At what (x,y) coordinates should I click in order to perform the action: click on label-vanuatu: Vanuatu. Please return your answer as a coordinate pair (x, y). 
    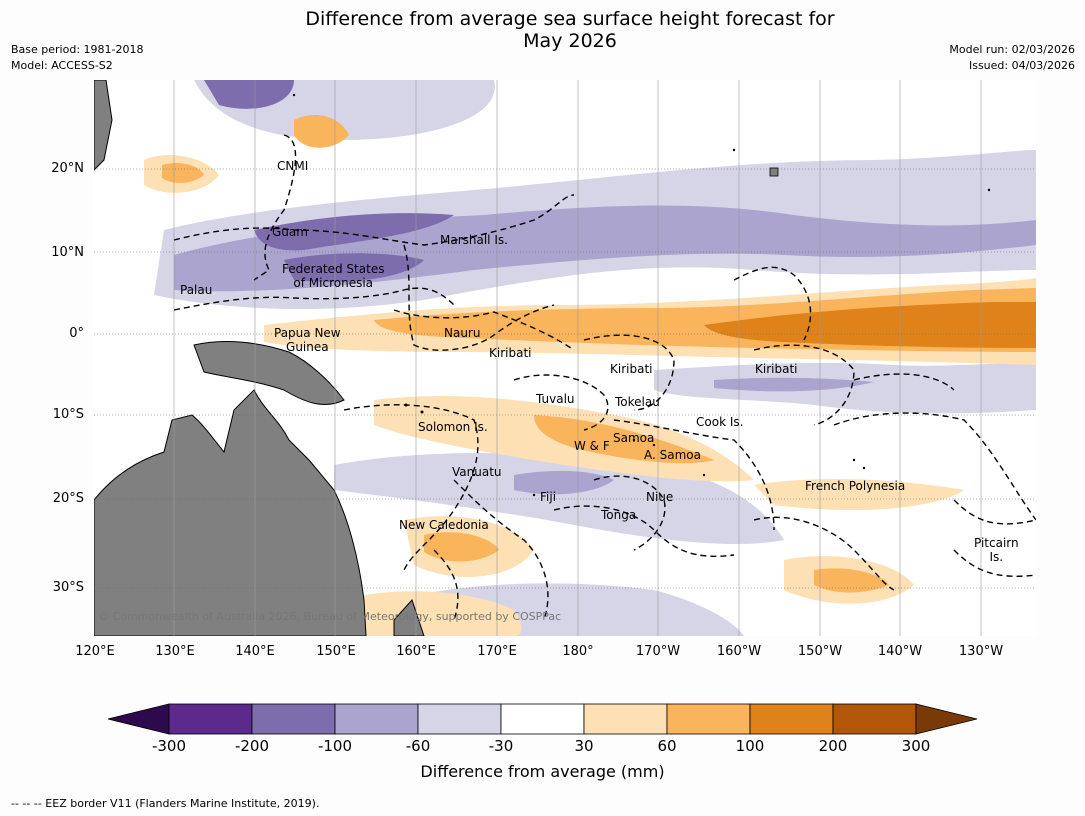
    Looking at the image, I should click on (477, 472).